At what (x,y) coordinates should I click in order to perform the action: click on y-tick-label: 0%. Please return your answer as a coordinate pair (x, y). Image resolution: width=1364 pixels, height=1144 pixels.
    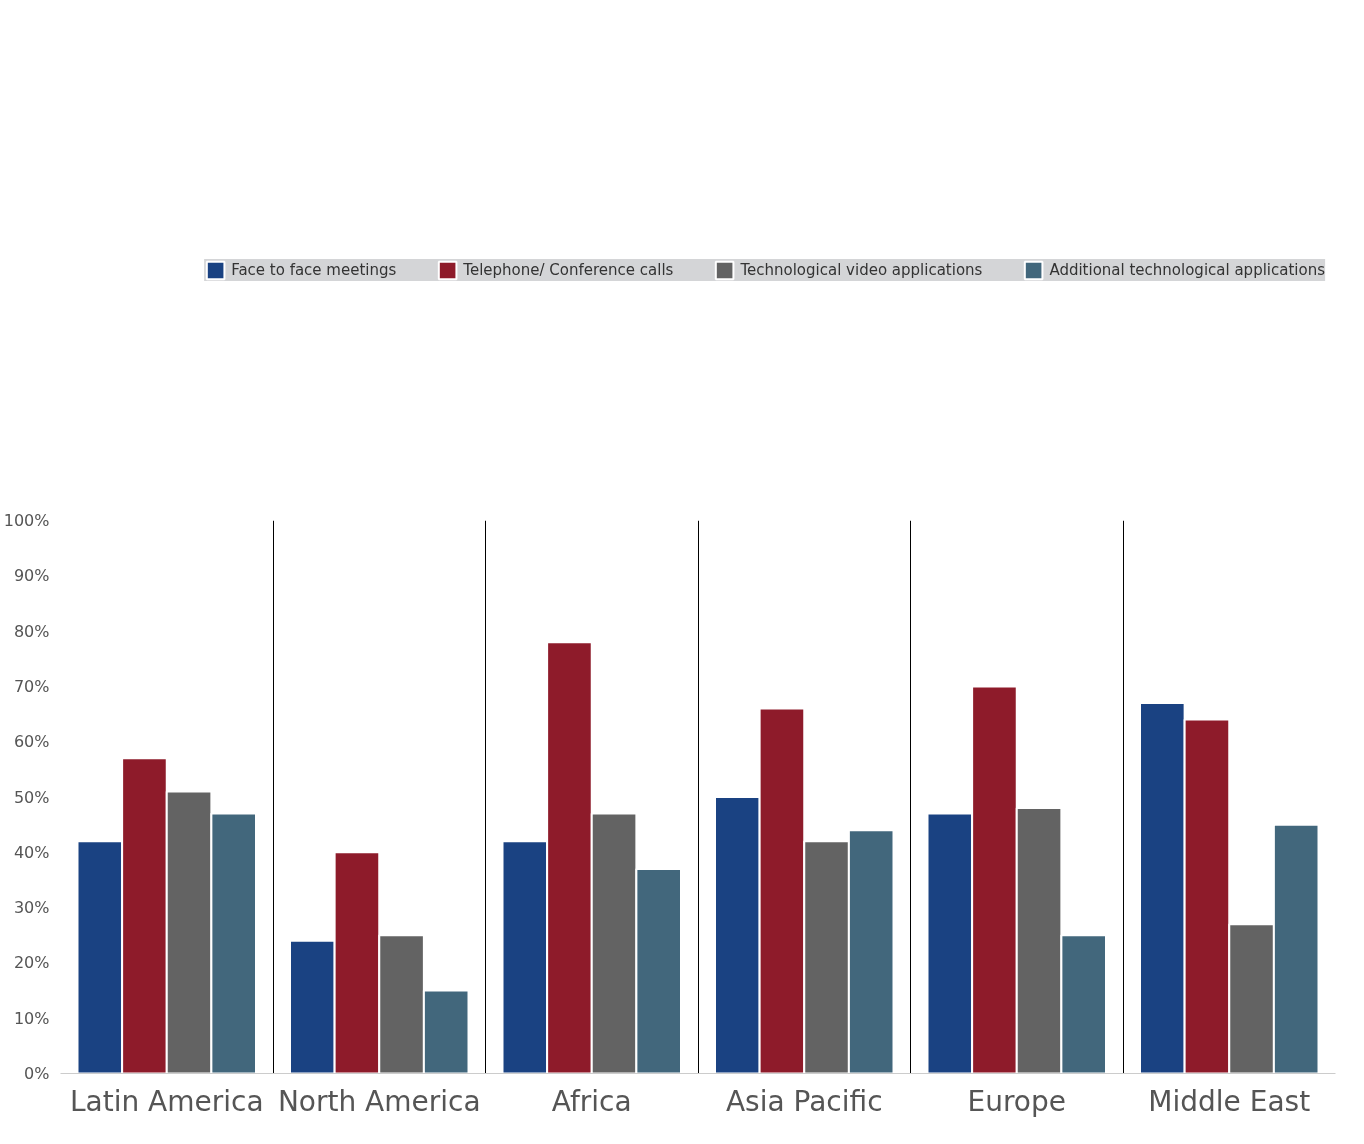
    Looking at the image, I should click on (37, 1073).